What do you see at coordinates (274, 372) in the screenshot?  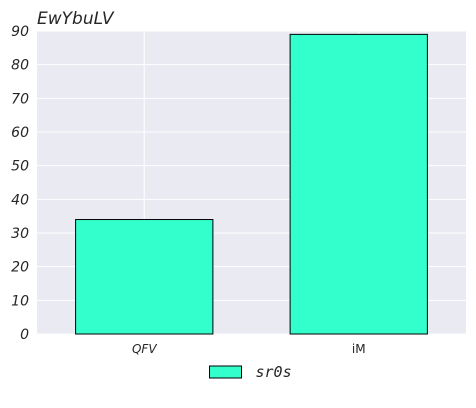 I see `legend-label: sr0s` at bounding box center [274, 372].